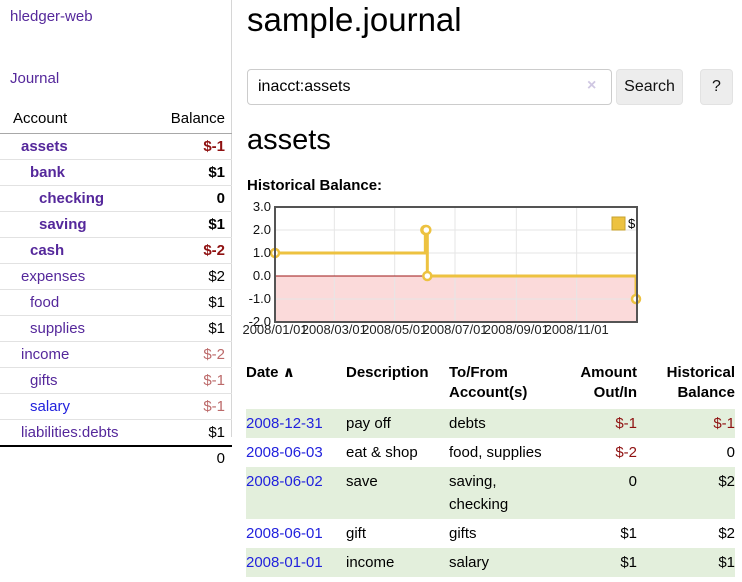  What do you see at coordinates (382, 452) in the screenshot?
I see `transaction-description: eat & shop` at bounding box center [382, 452].